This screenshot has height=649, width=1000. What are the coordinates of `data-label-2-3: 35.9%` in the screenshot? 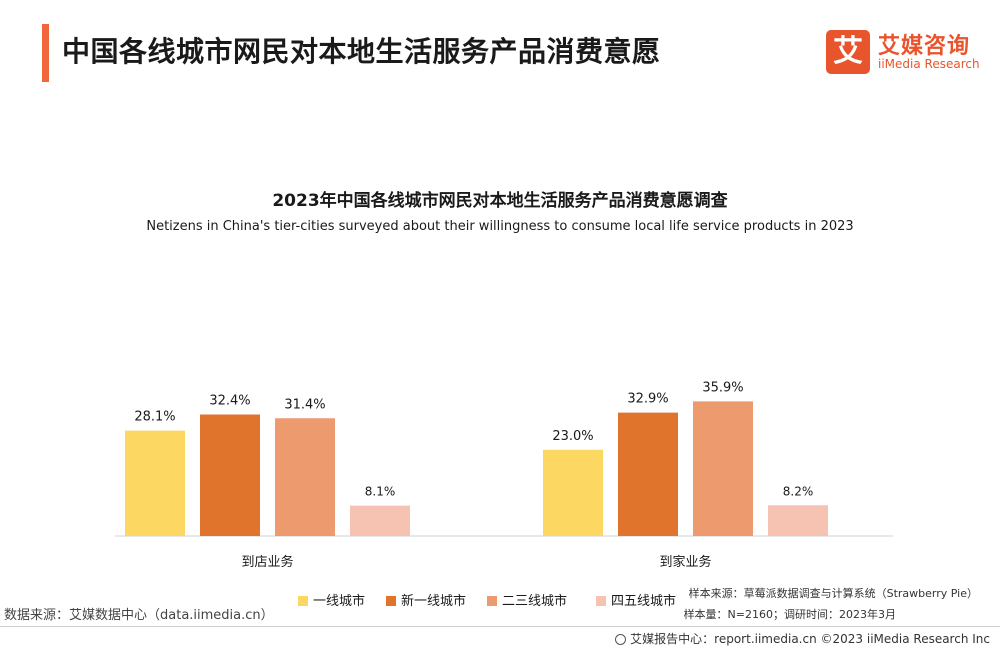 It's located at (722, 387).